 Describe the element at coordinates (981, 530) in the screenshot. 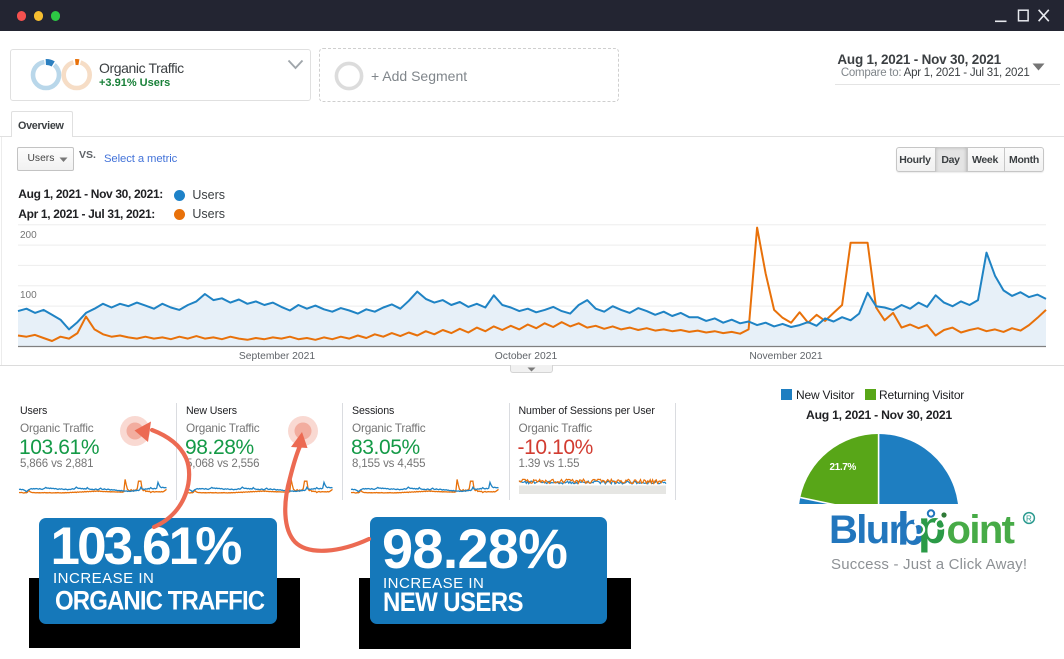

I see `svg-text: oint` at that location.